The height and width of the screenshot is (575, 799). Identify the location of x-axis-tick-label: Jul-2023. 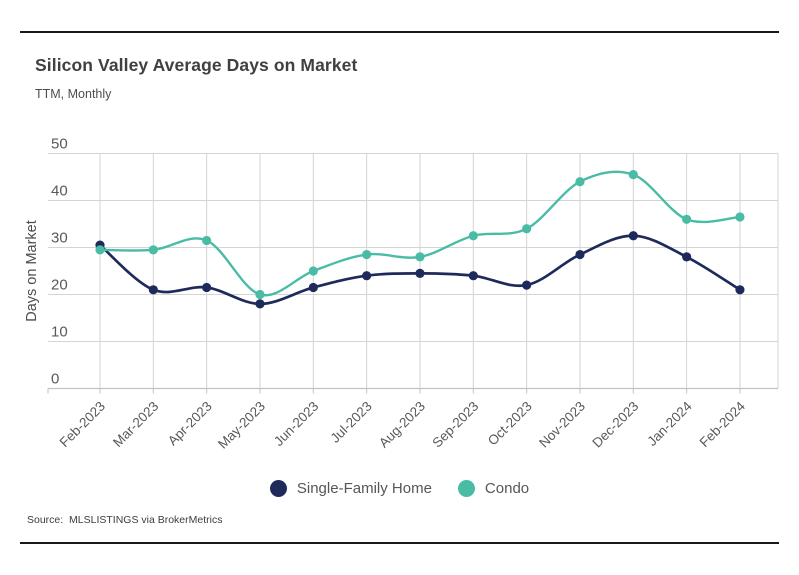
(351, 422).